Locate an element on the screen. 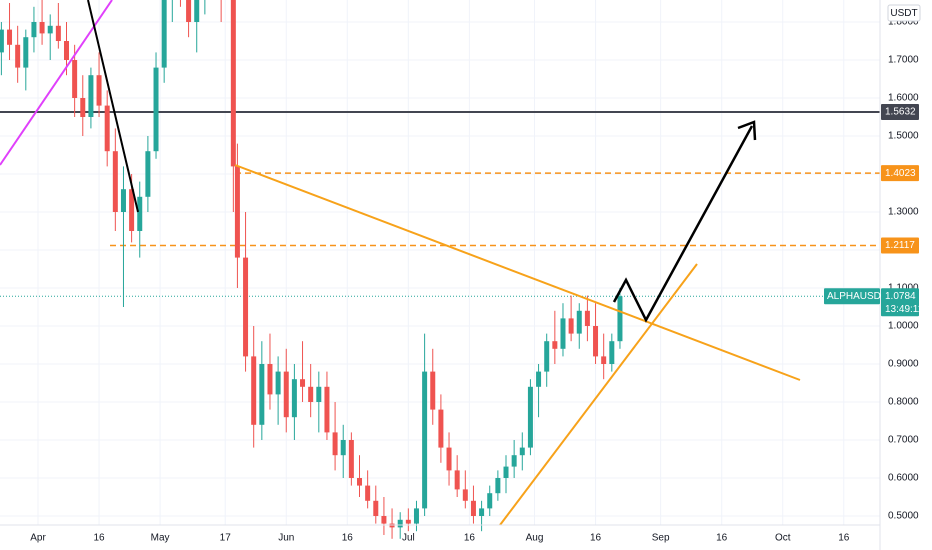  y-tick-label: 1.3000 is located at coordinates (903, 212).